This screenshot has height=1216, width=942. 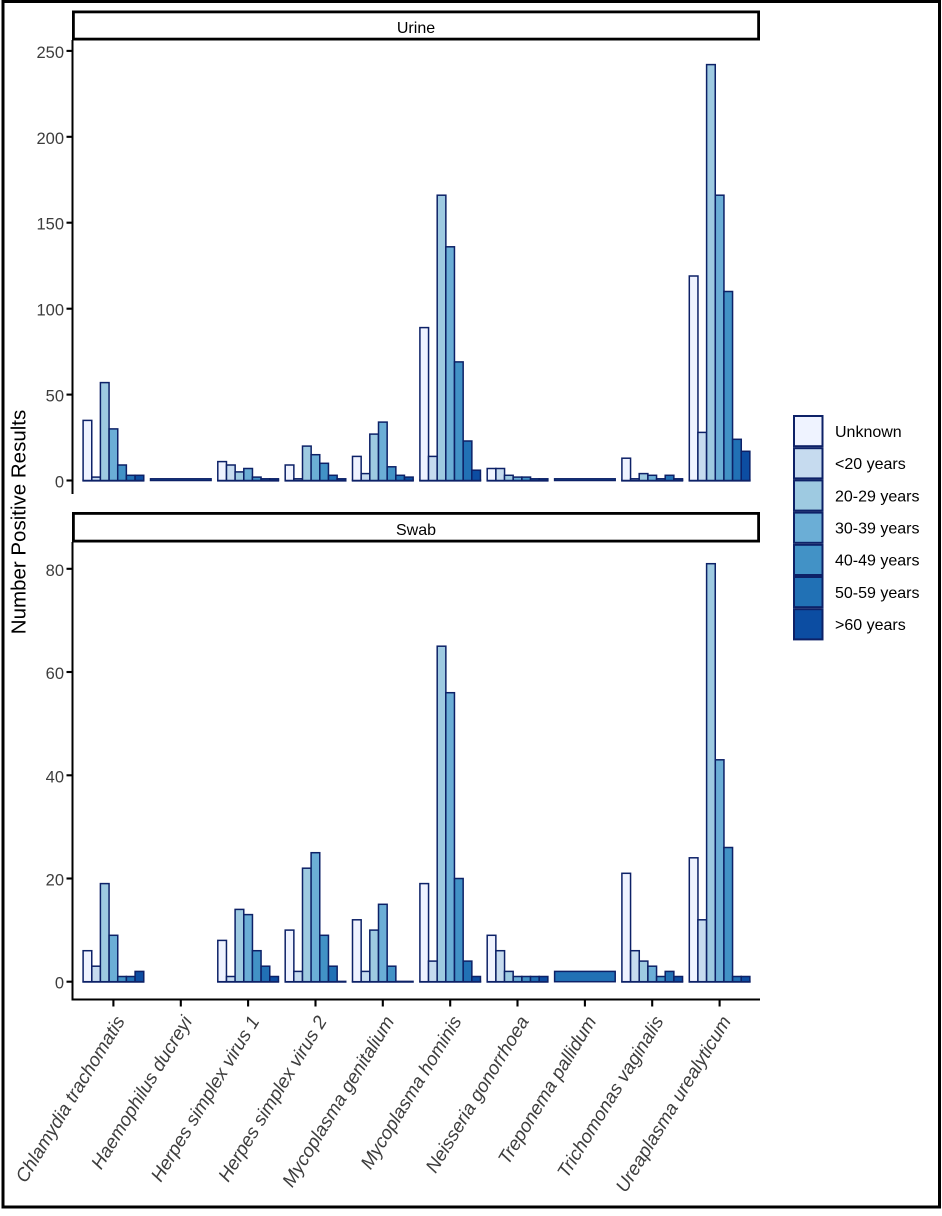 What do you see at coordinates (868, 432) in the screenshot?
I see `svg-text: Unknown` at bounding box center [868, 432].